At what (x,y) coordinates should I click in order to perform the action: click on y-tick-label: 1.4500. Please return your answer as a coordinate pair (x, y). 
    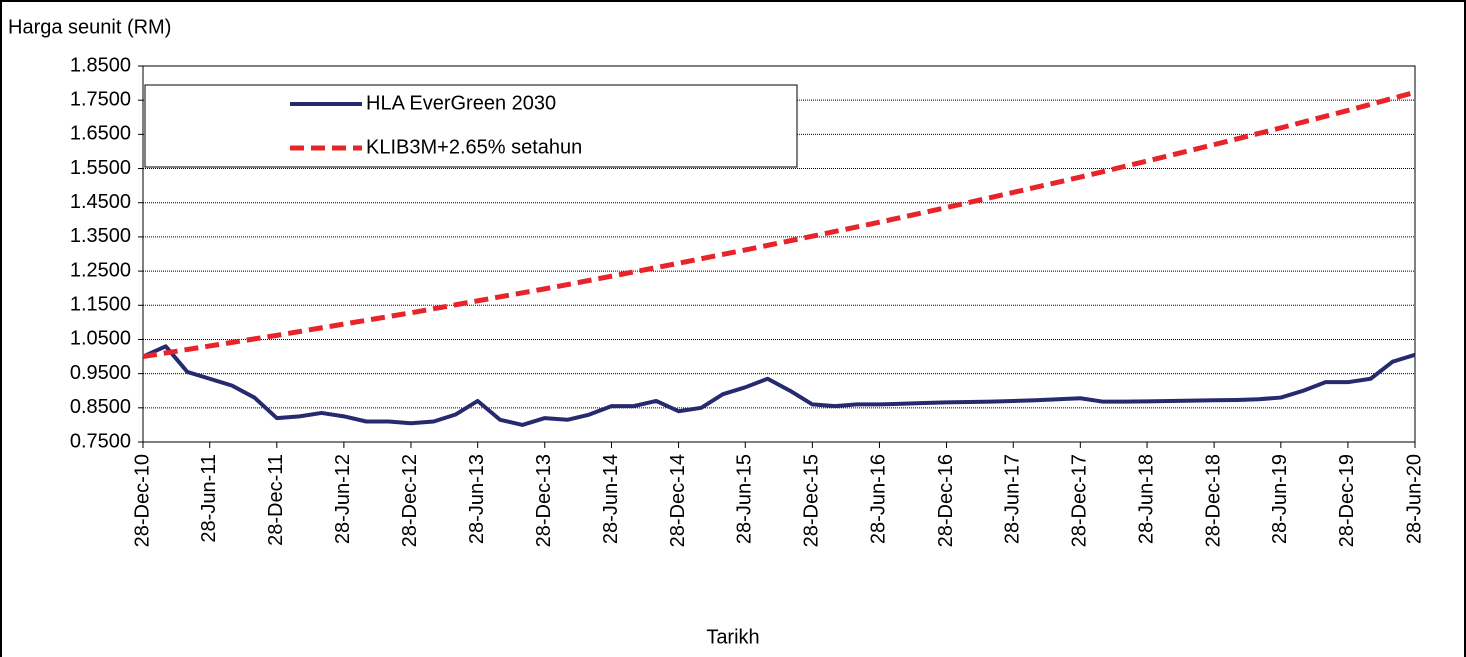
    Looking at the image, I should click on (100, 202).